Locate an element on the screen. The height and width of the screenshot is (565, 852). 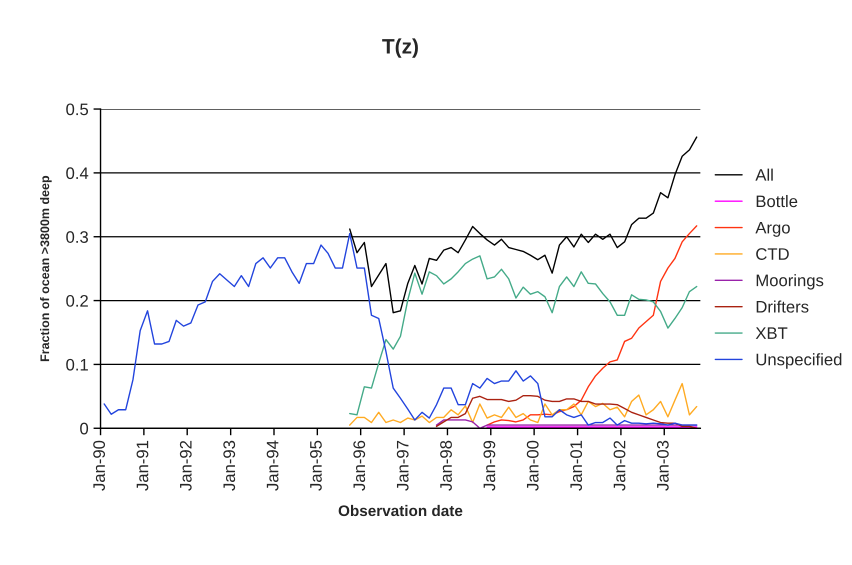
x-tick-label: Jan-94 is located at coordinates (272, 465).